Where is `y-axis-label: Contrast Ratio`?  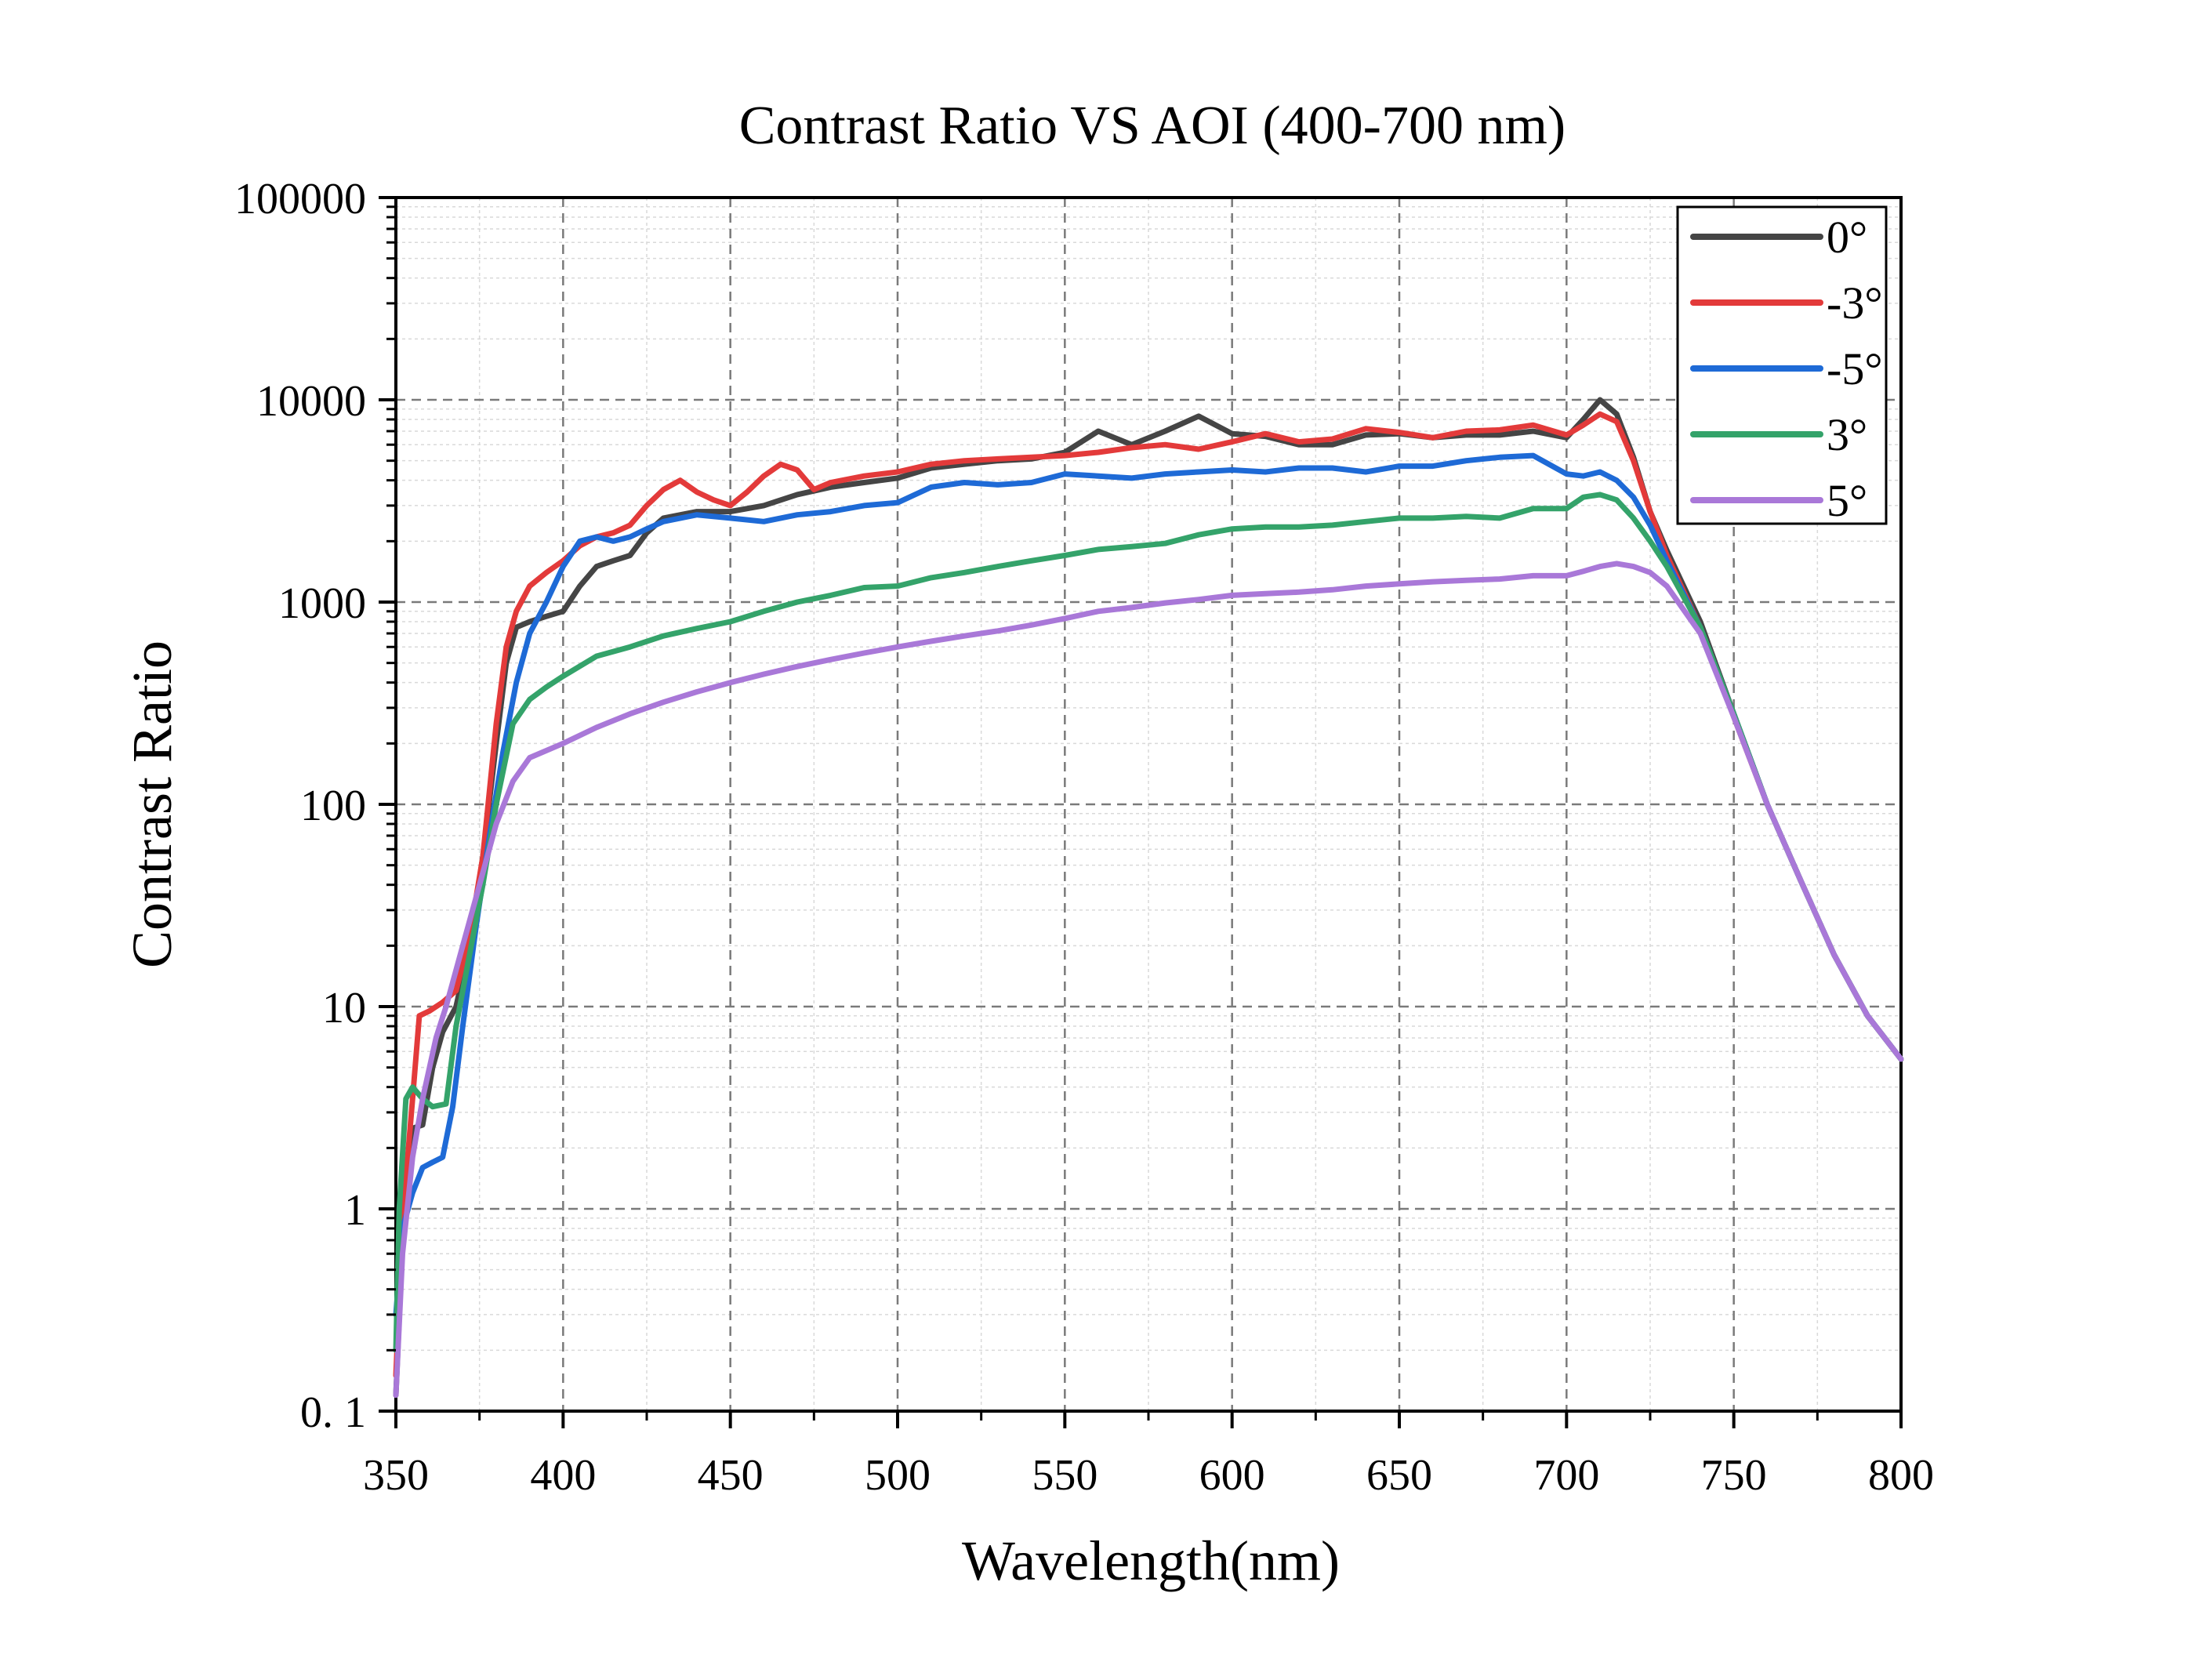 y-axis-label: Contrast Ratio is located at coordinates (152, 804).